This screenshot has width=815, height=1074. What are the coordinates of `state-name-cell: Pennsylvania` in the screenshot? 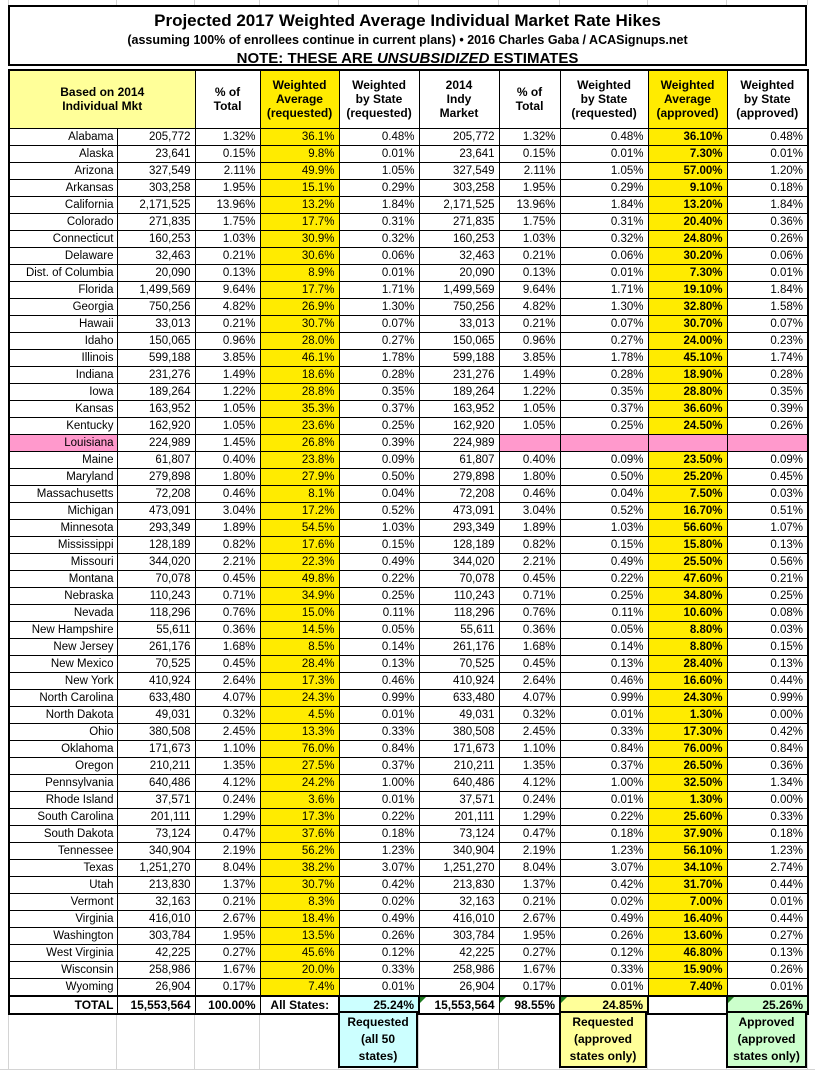 It's located at (63, 782).